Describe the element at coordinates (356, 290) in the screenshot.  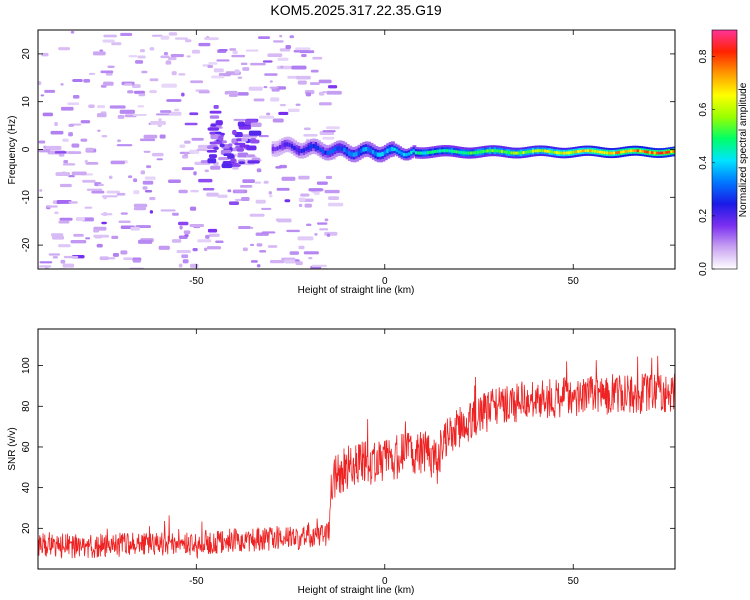
I see `spectrogram-x-label: Height of straight line (km)` at that location.